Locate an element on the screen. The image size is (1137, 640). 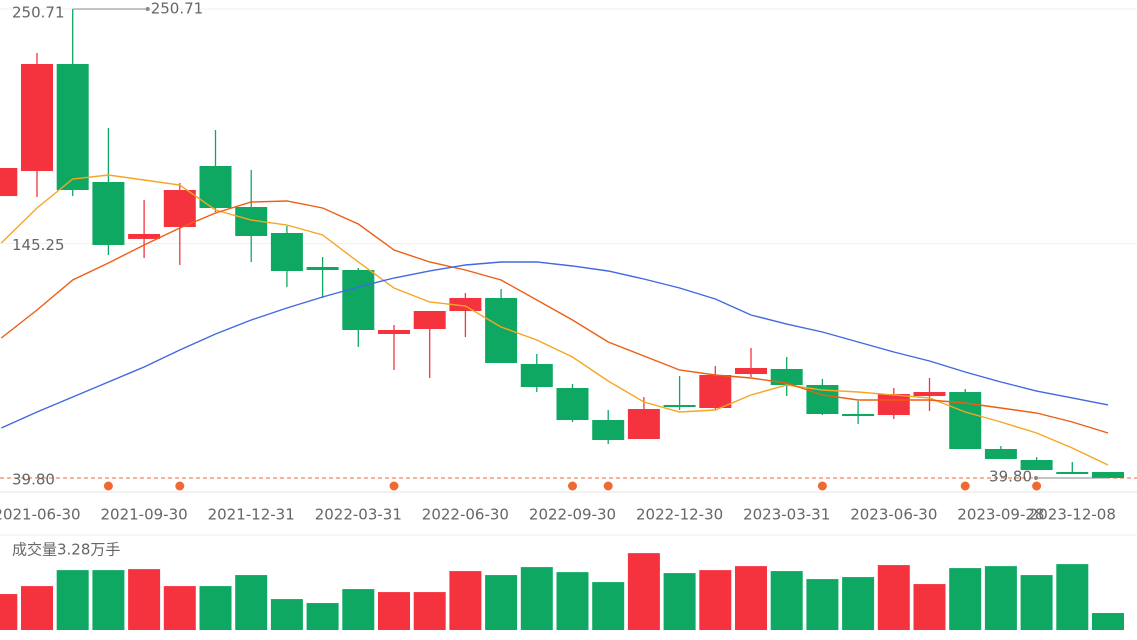
high-annotation-dot is located at coordinates (147, 9).